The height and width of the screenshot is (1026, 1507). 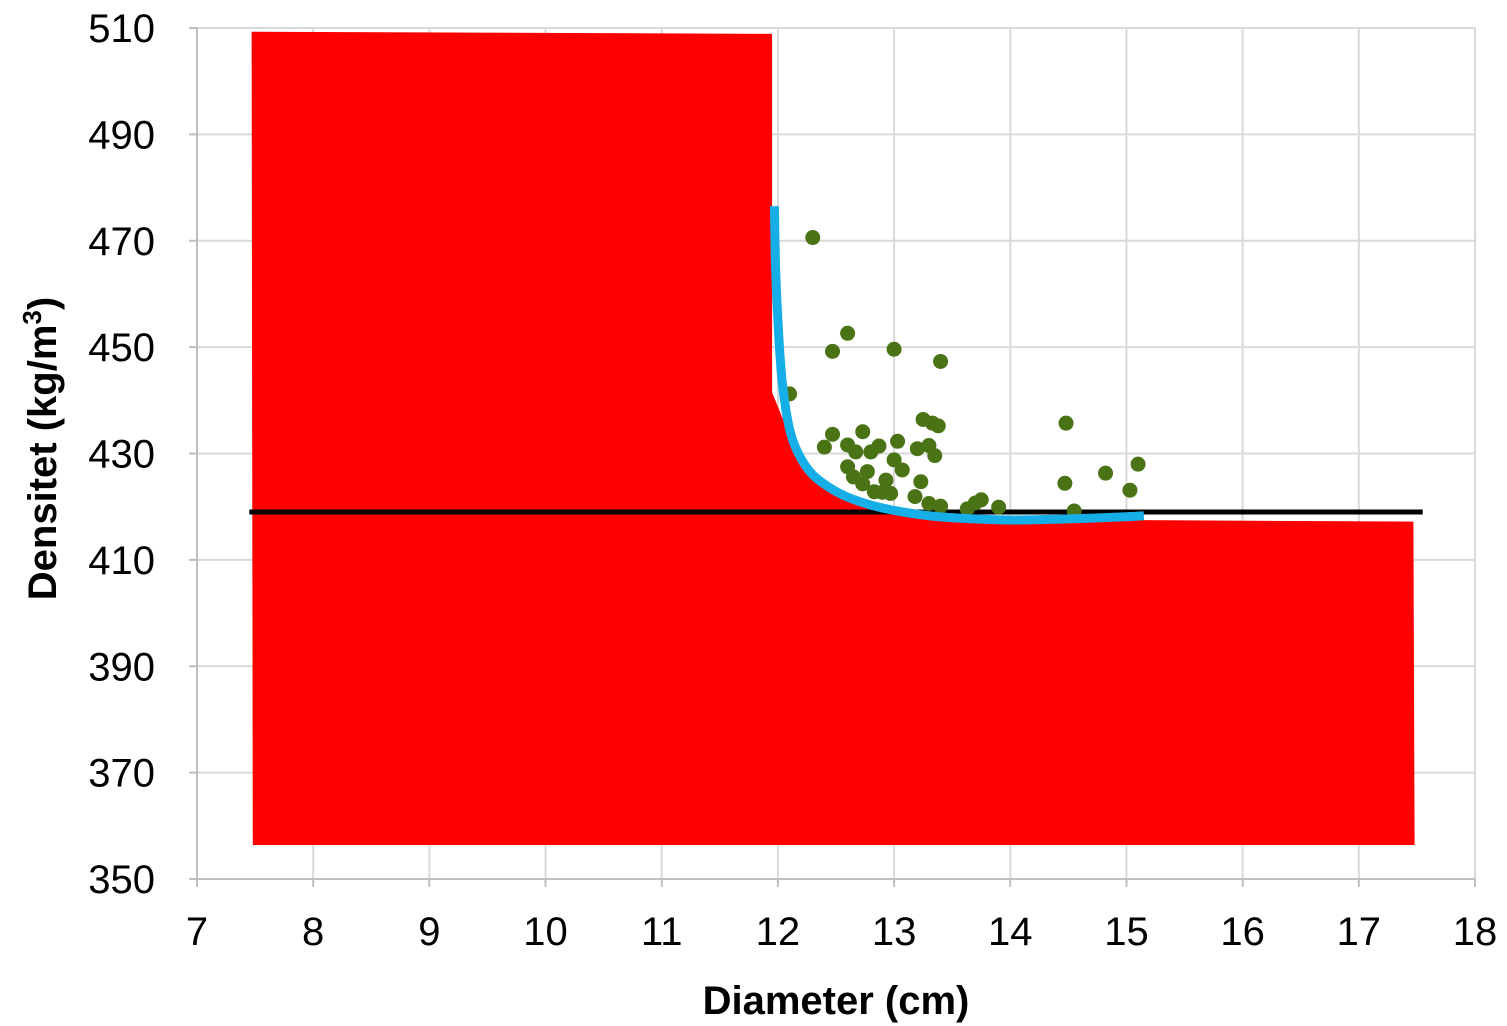 What do you see at coordinates (1359, 932) in the screenshot?
I see `x-tick-label: 17` at bounding box center [1359, 932].